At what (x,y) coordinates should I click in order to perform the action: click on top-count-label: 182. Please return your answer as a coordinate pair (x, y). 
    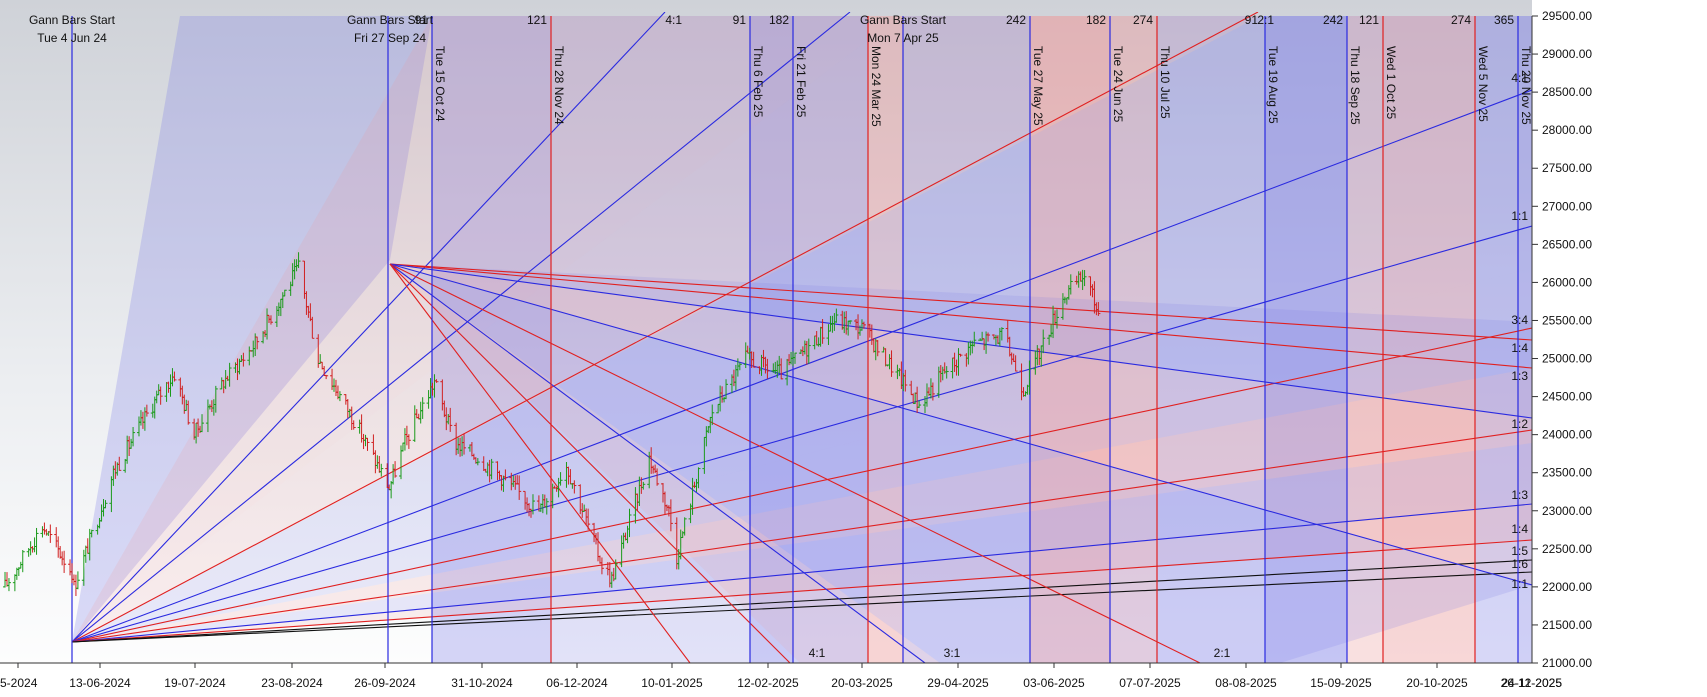
    Looking at the image, I should click on (1096, 20).